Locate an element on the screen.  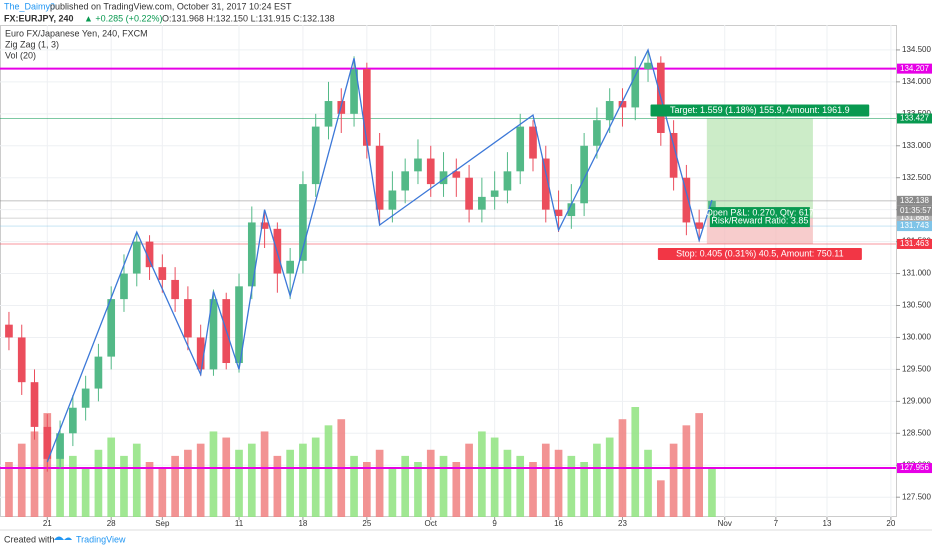
ratio-label: Risk/Reward Ratio: 3.85 is located at coordinates (759, 220).